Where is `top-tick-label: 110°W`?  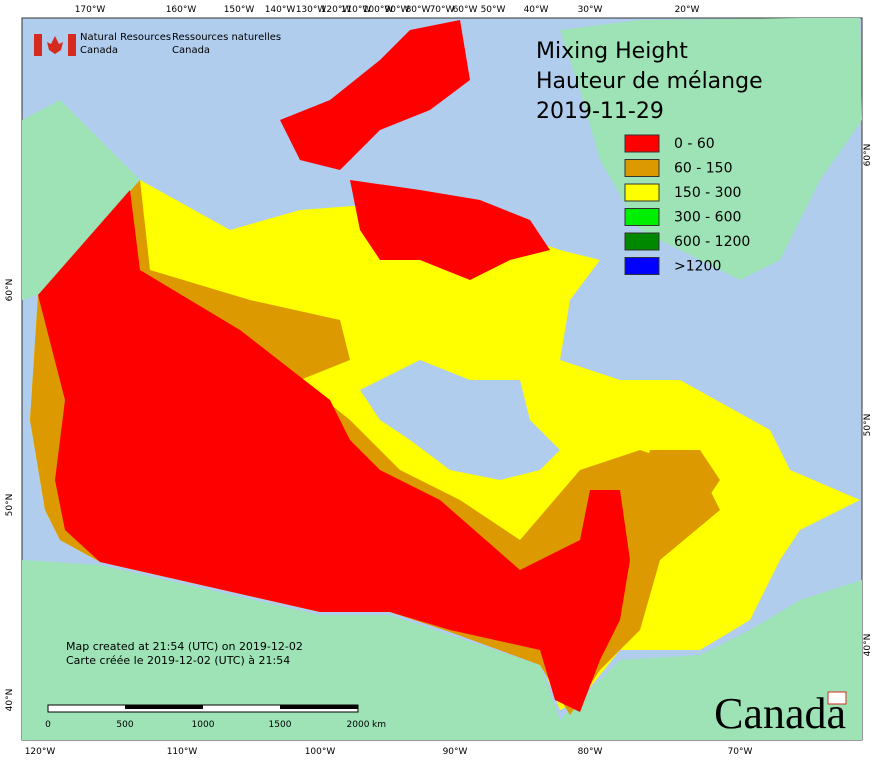
top-tick-label: 110°W is located at coordinates (356, 10).